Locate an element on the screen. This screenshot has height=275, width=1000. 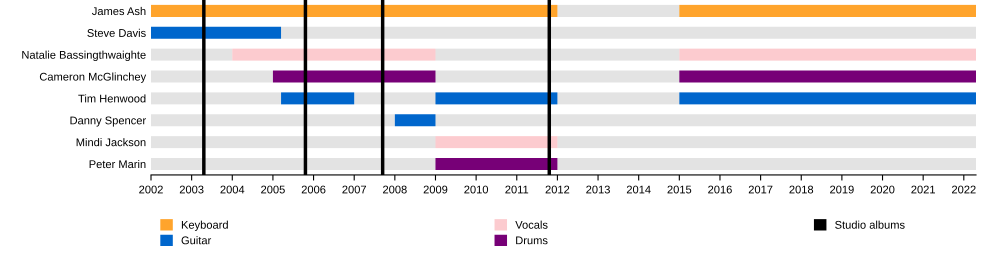
x-tick-label: 2009 is located at coordinates (436, 190).